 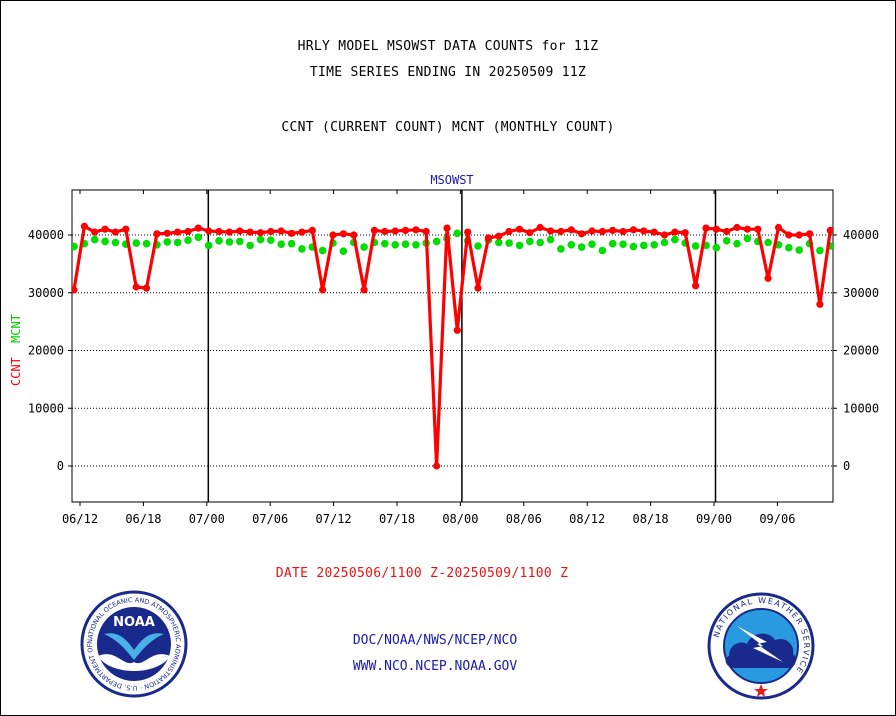 What do you see at coordinates (80, 519) in the screenshot?
I see `x-tick-label: 06/12` at bounding box center [80, 519].